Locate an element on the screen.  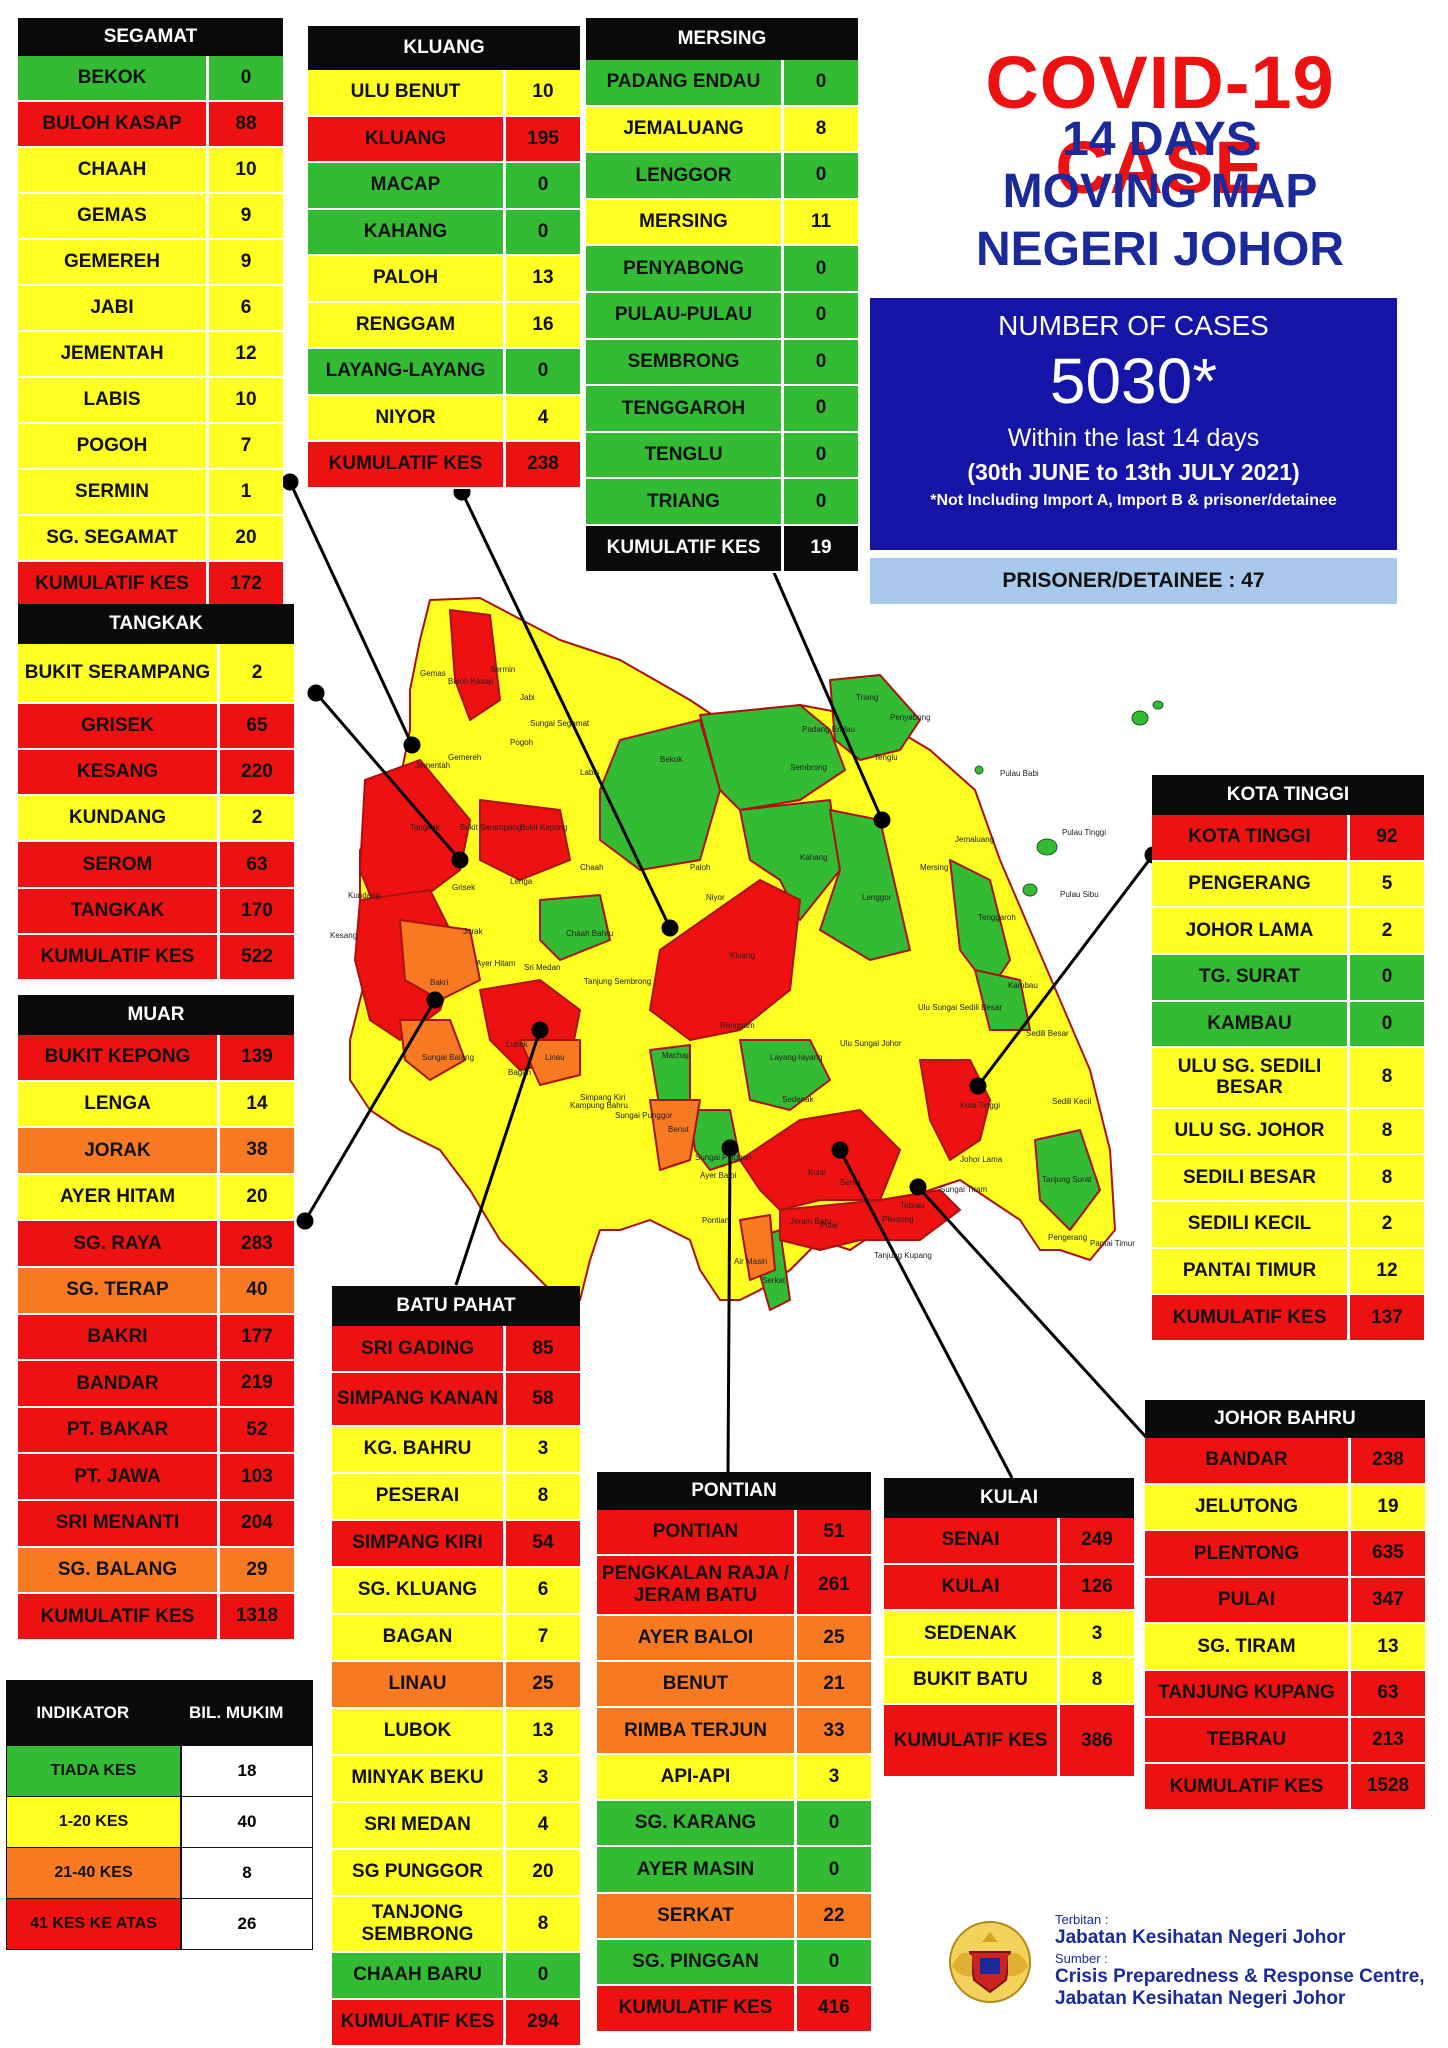
table-row: RENGGAM 16 is located at coordinates (444, 325).